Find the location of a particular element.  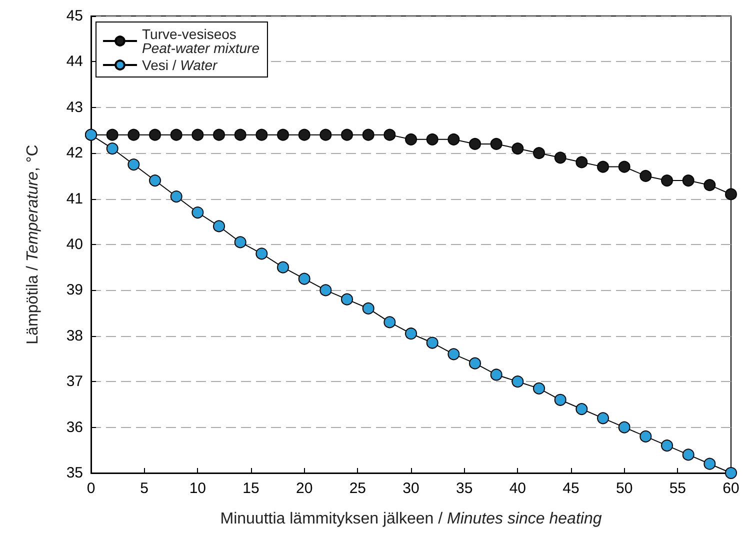

y-tick-label: 38 is located at coordinates (74, 335).